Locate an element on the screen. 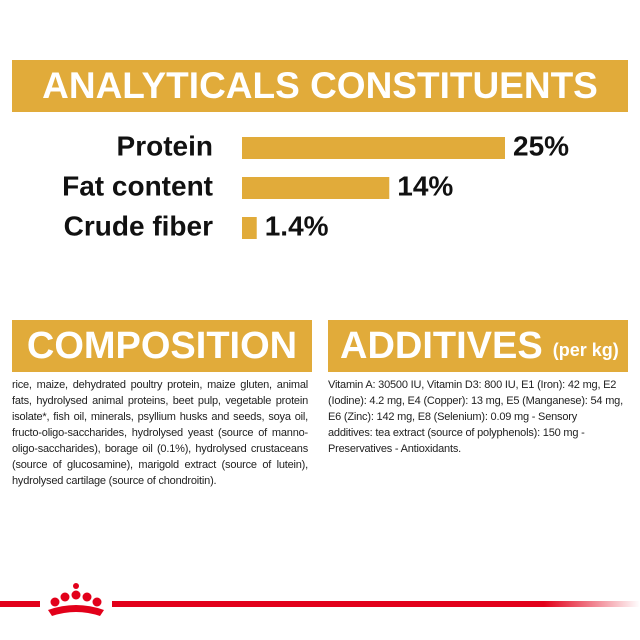 This screenshot has width=640, height=640. chart-title: ANALYTICALS CONSTITUENTS is located at coordinates (320, 85).